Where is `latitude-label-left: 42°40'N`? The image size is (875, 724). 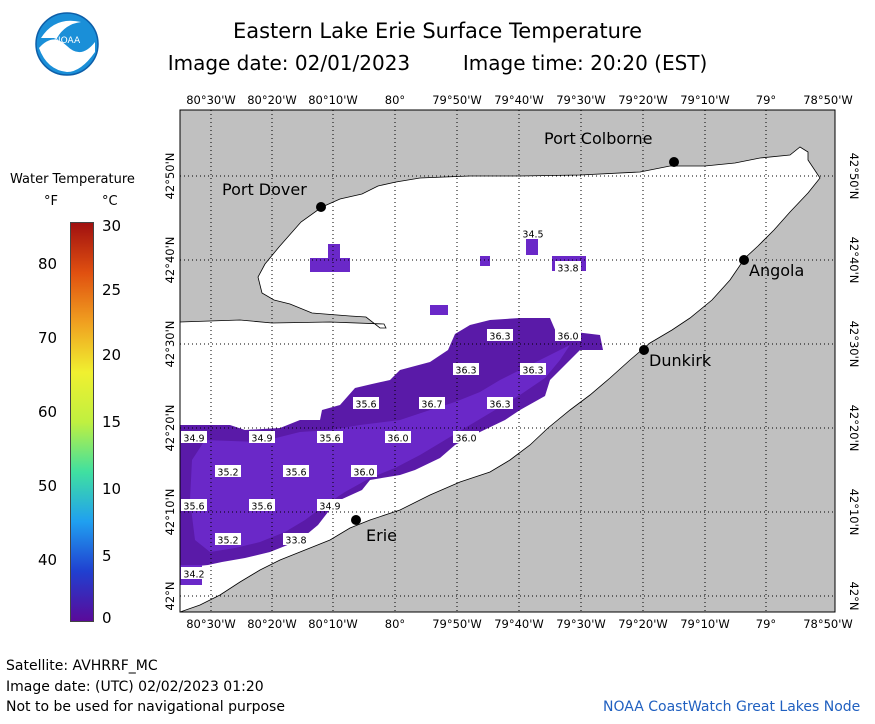
latitude-label-left: 42°40'N is located at coordinates (170, 260).